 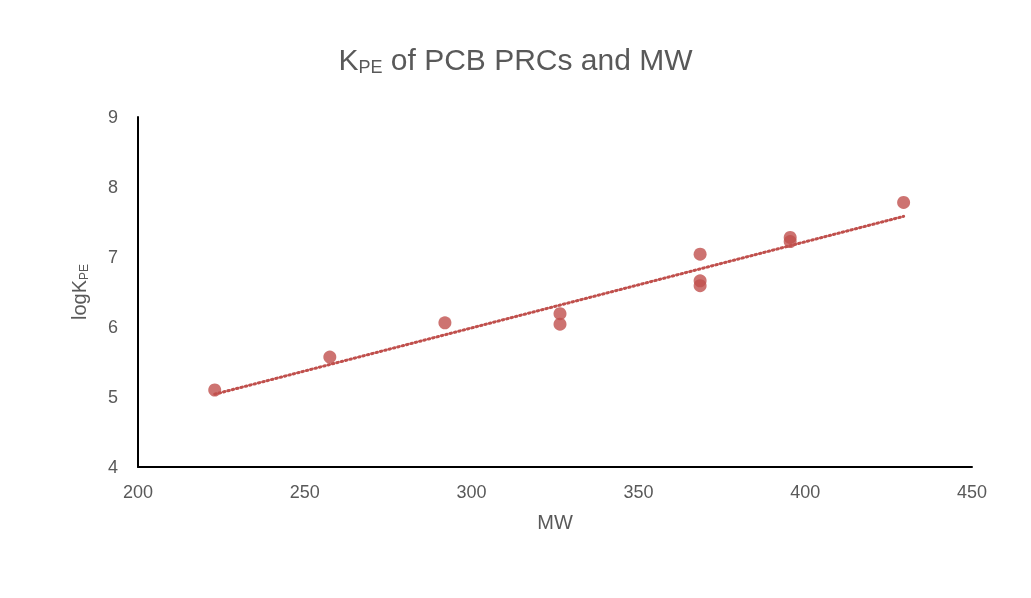 I want to click on y-tick-label: 8, so click(x=112, y=187).